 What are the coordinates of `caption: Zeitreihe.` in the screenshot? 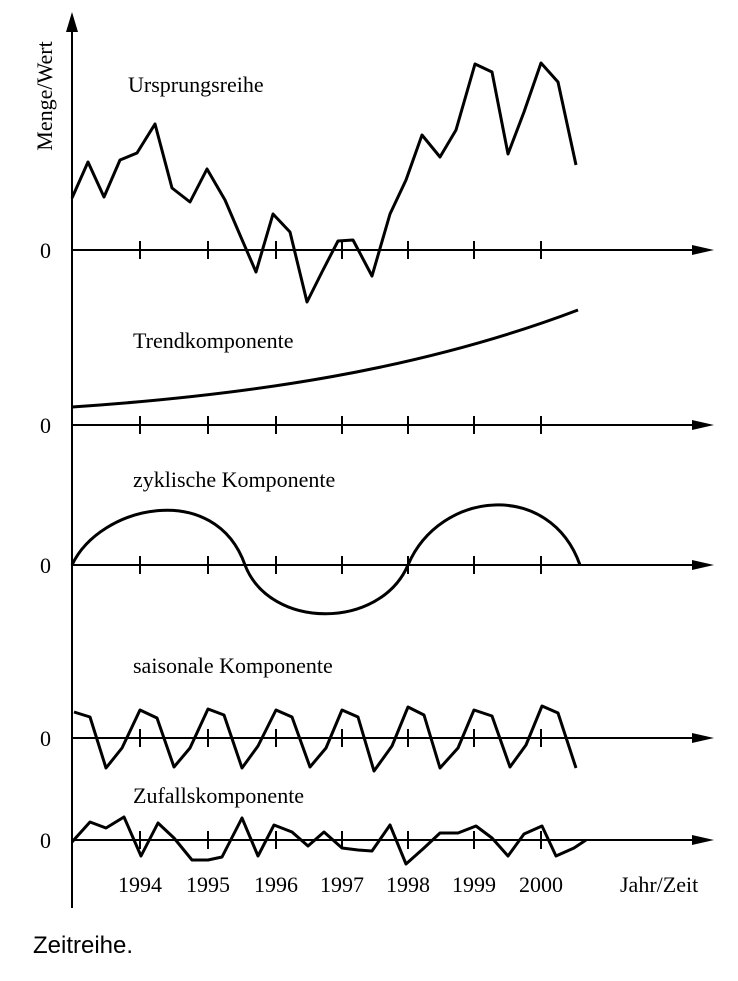 It's located at (83, 945).